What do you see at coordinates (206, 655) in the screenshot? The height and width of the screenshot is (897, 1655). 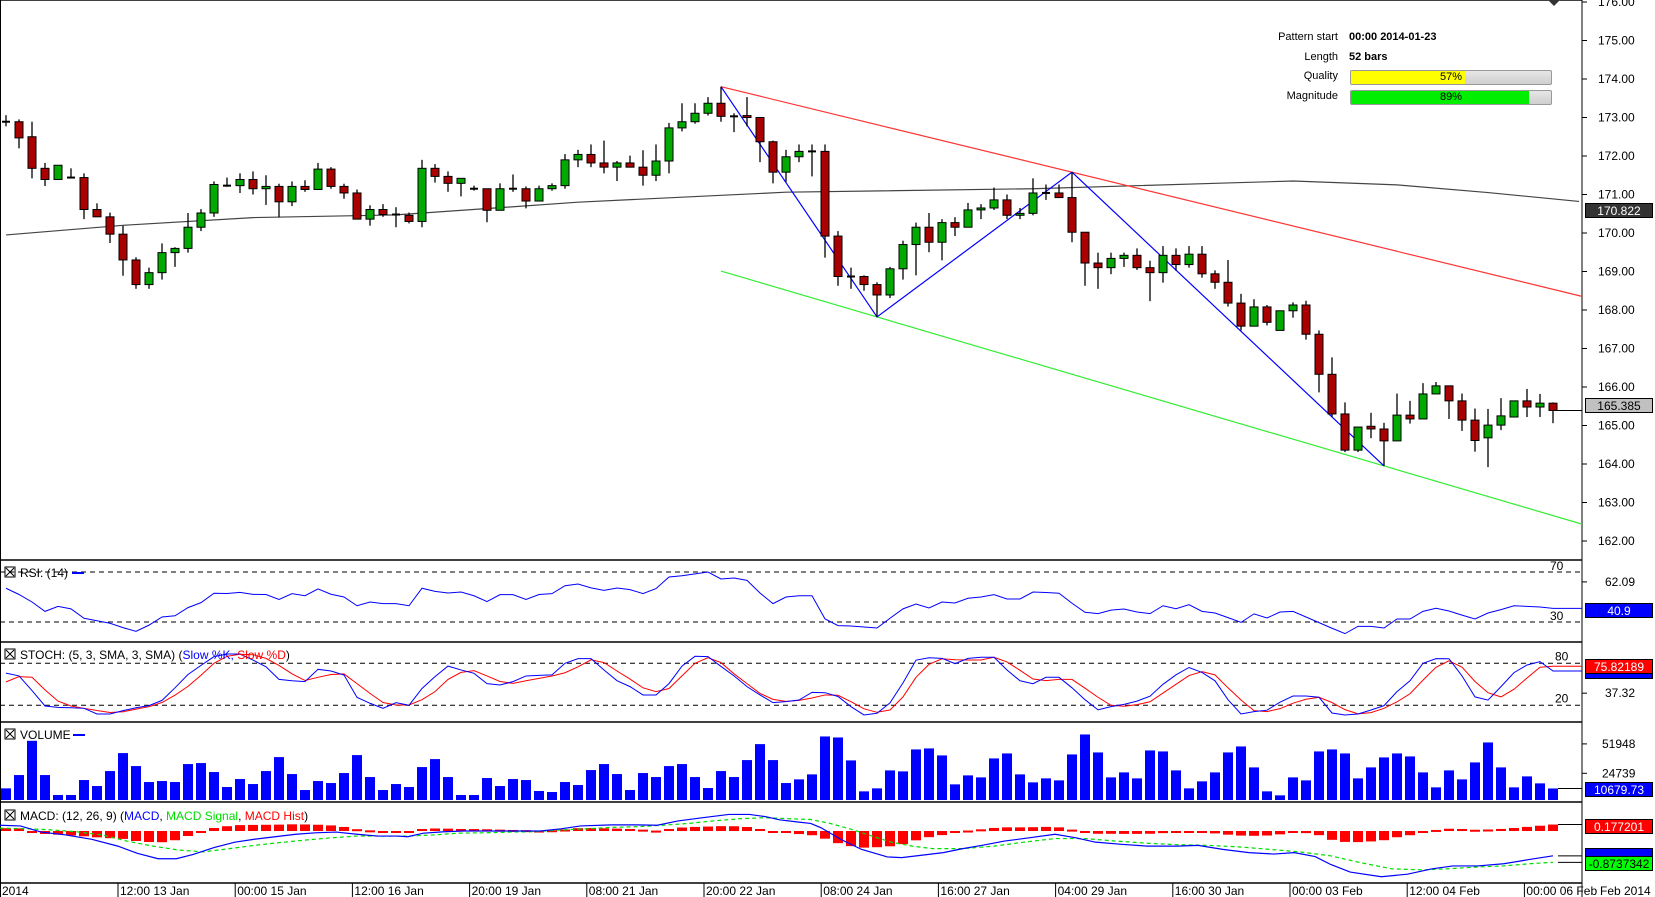 I see `stoch-k-legend: Slow %K` at bounding box center [206, 655].